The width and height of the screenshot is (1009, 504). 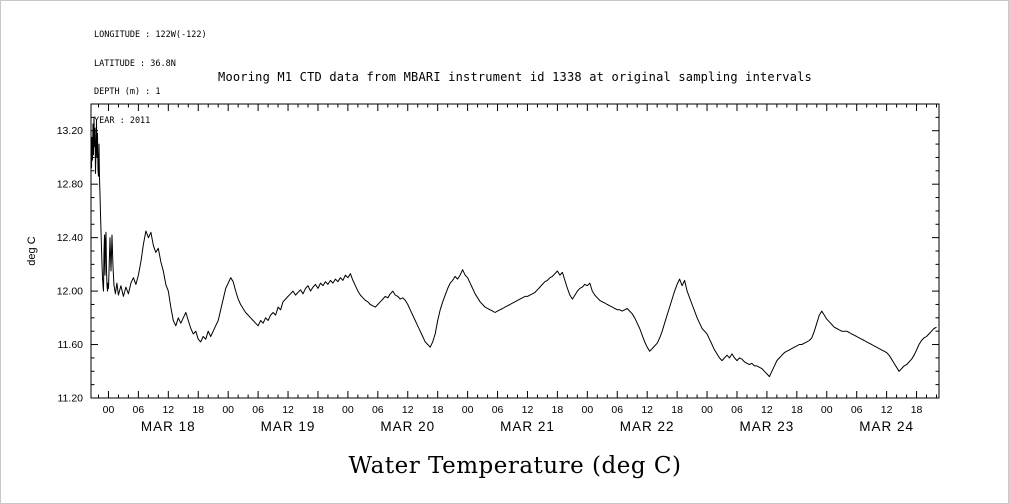 I want to click on y-tick-label: 11.20, so click(x=71, y=399).